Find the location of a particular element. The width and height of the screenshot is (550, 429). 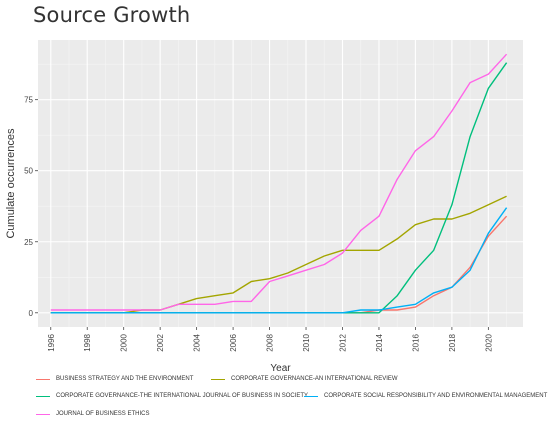

x-tick-label: 1996 is located at coordinates (51, 342).